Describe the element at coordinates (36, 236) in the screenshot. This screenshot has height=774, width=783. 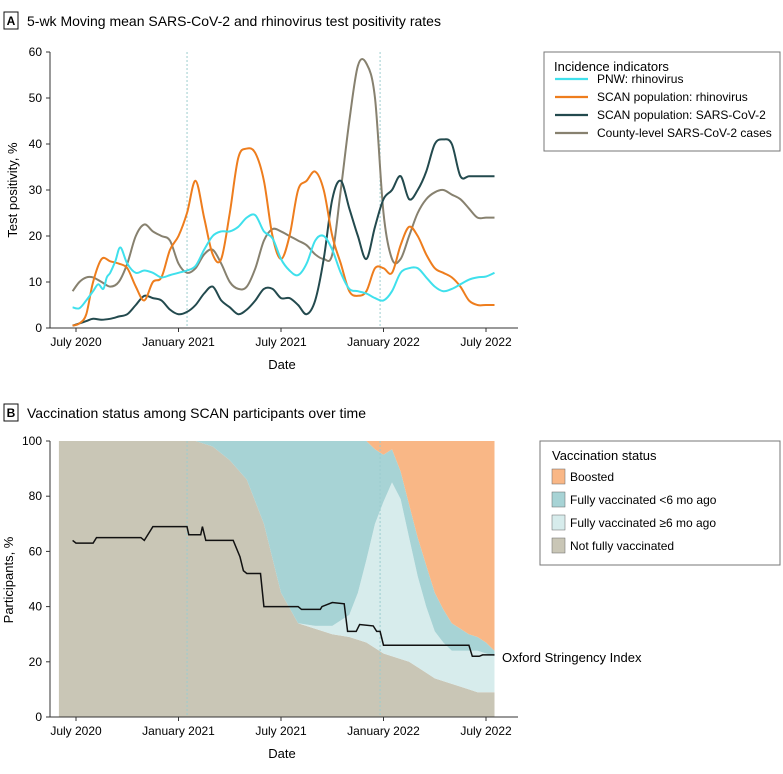
I see `panel-a-y-tick-label: 20` at that location.